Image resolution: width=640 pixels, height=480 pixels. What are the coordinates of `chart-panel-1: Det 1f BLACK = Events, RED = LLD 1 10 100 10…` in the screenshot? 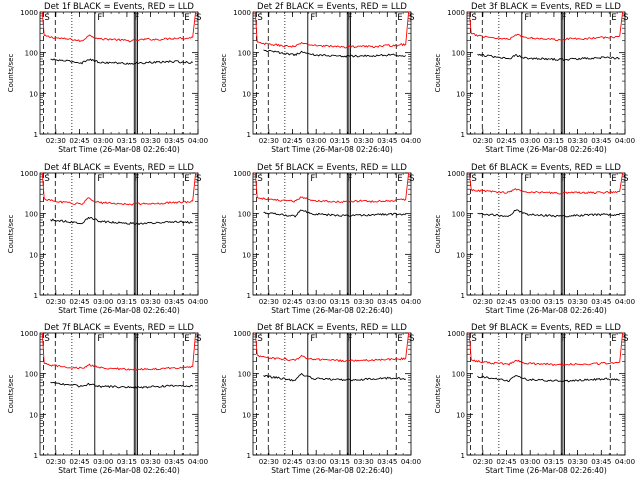 It's located at (107, 78).